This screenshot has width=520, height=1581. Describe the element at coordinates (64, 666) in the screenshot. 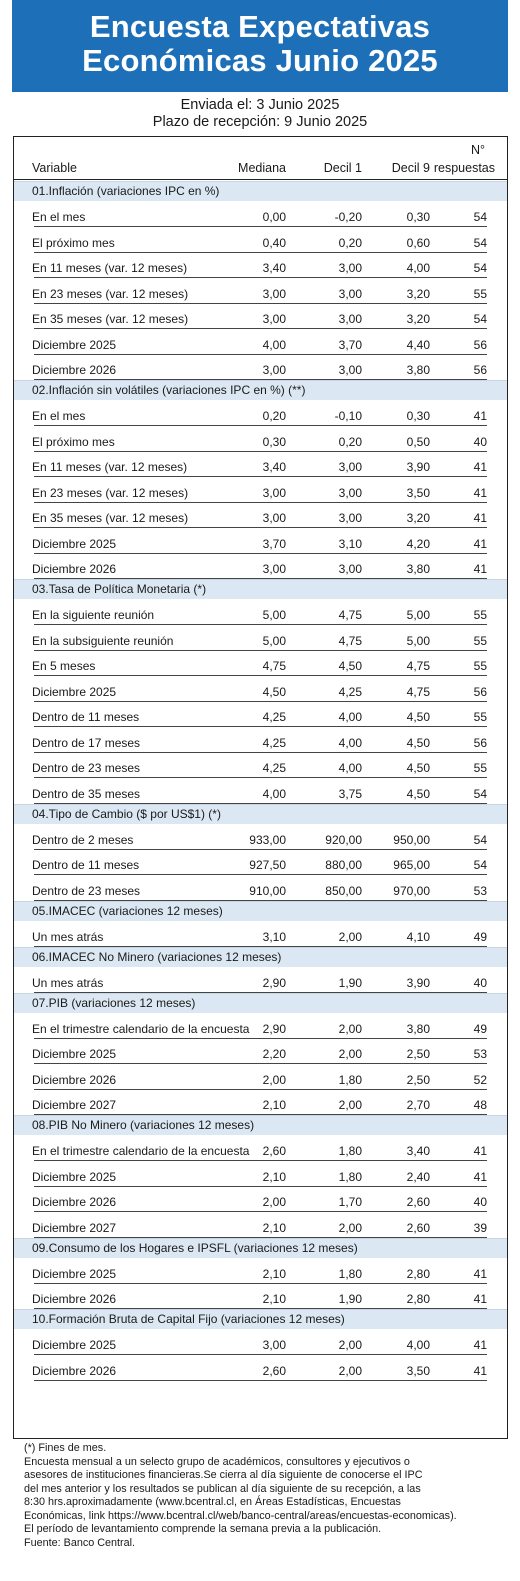

I see `row-label: En 5 meses` at that location.